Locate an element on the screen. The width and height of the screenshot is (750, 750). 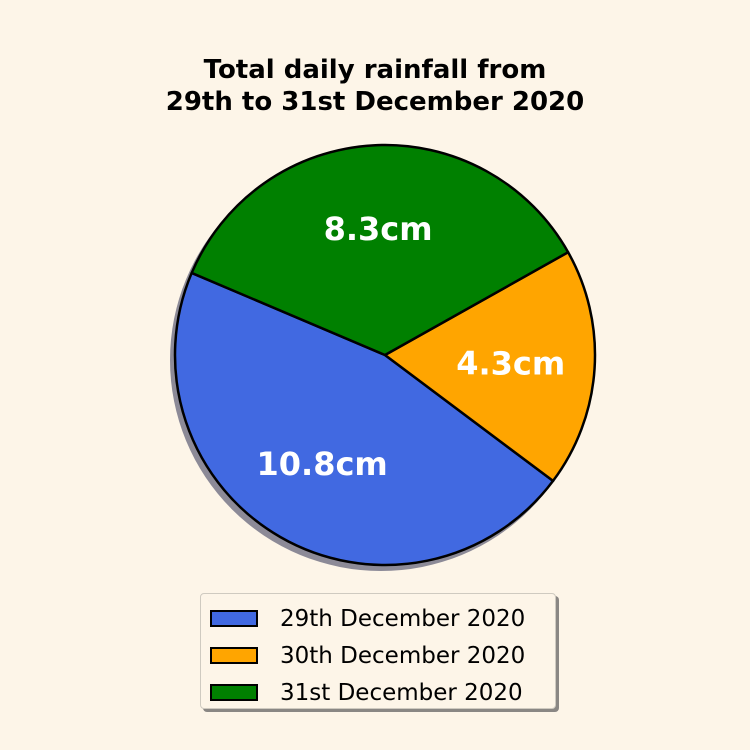
legend-swatch-31st is located at coordinates (234, 692).